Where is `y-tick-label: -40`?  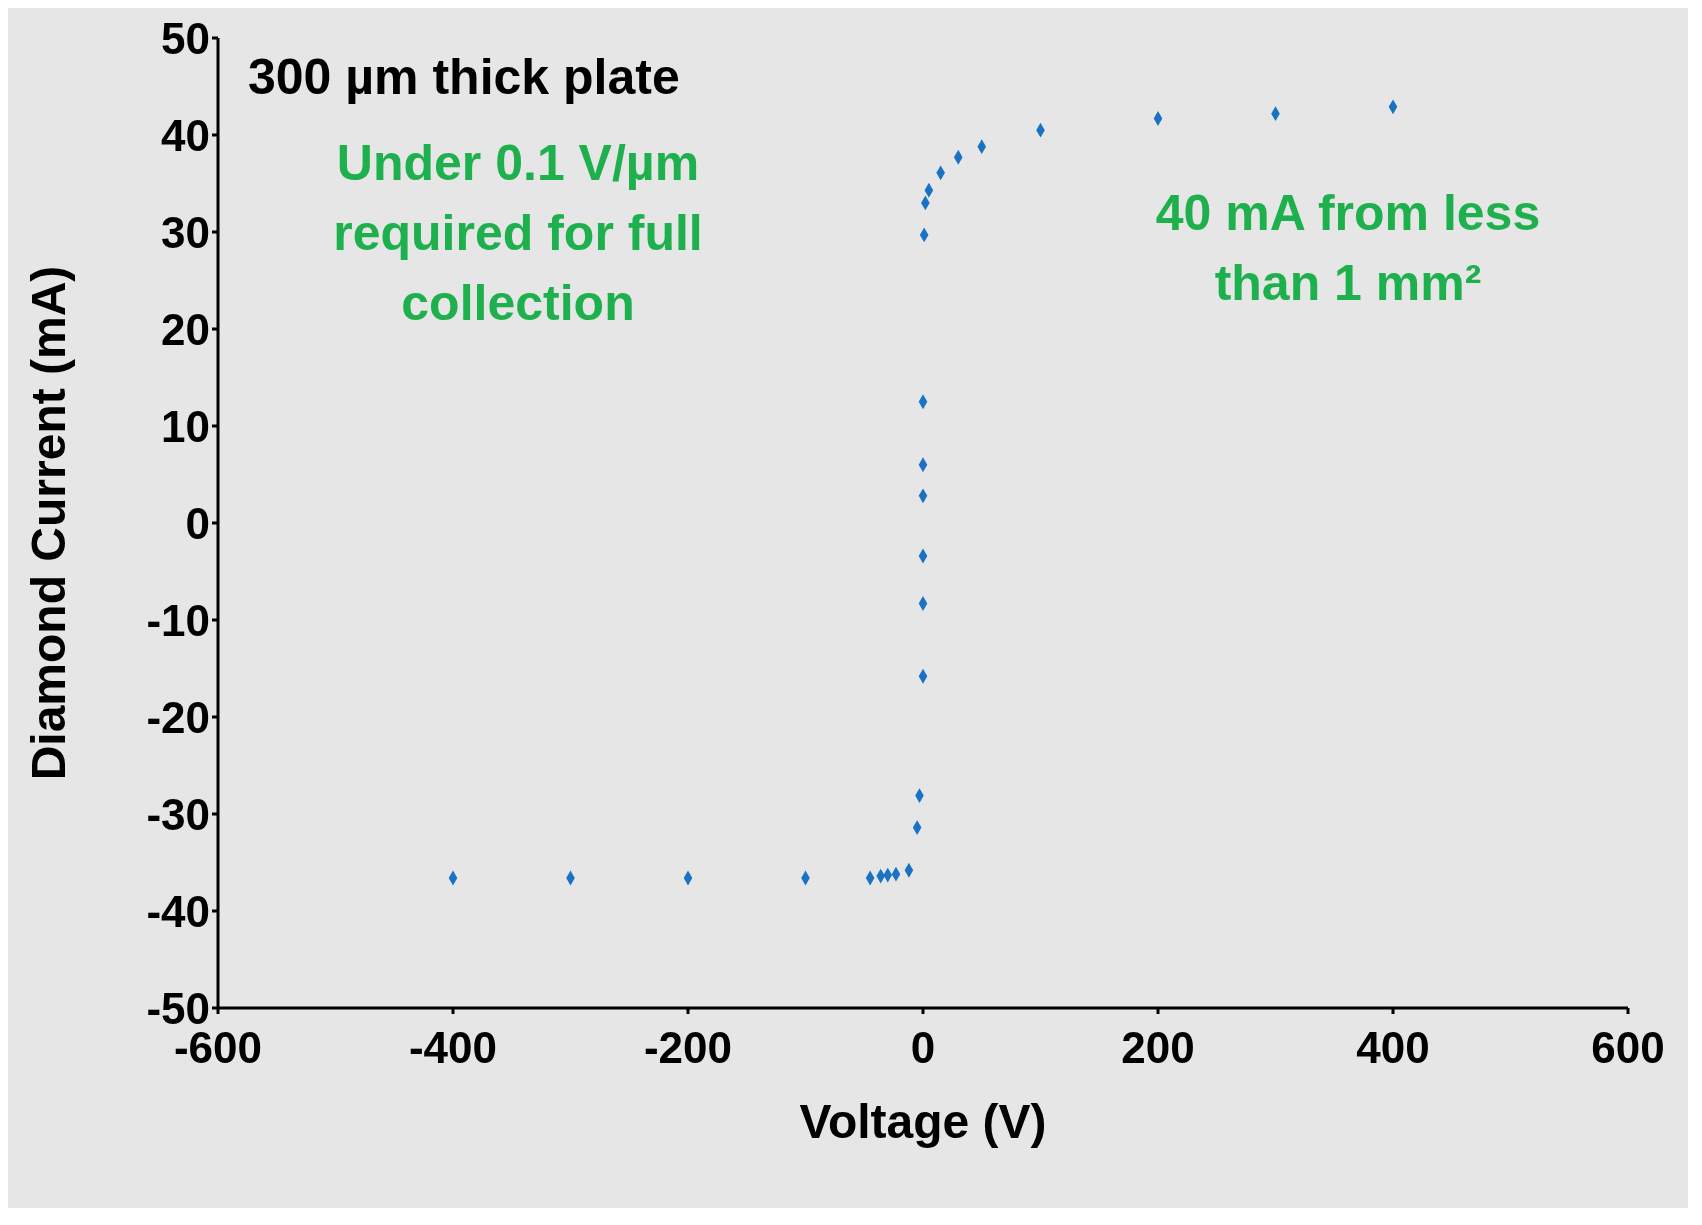
y-tick-label: -40 is located at coordinates (178, 911).